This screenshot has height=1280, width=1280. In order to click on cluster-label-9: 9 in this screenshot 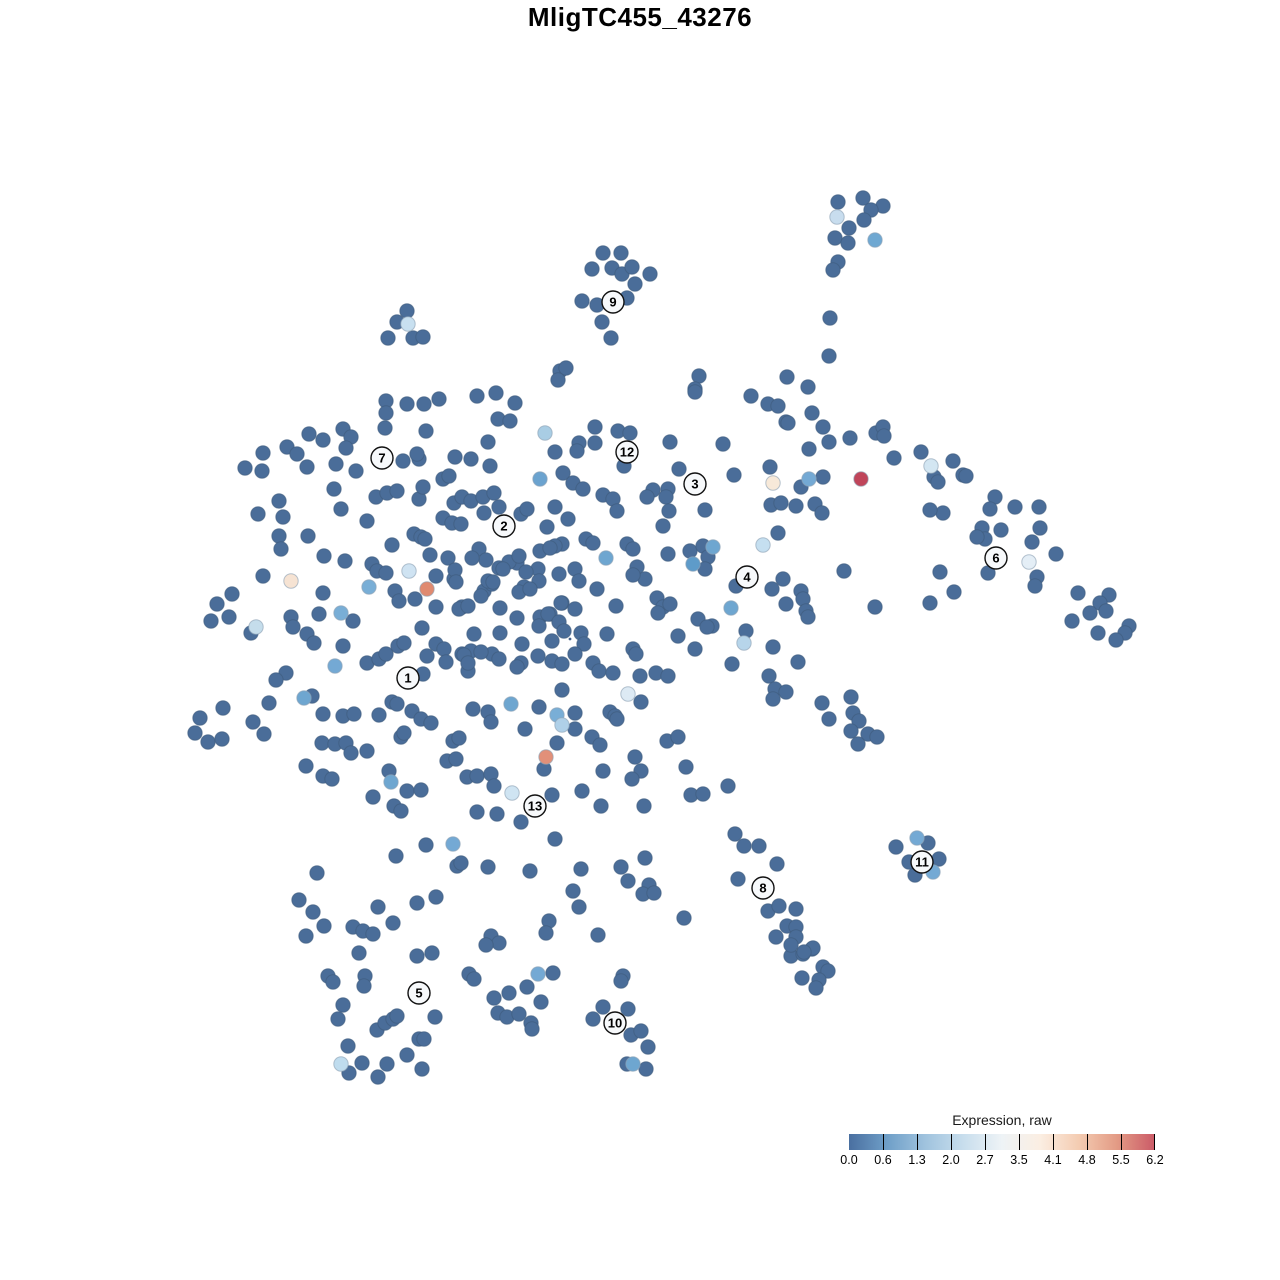, I will do `click(612, 302)`.